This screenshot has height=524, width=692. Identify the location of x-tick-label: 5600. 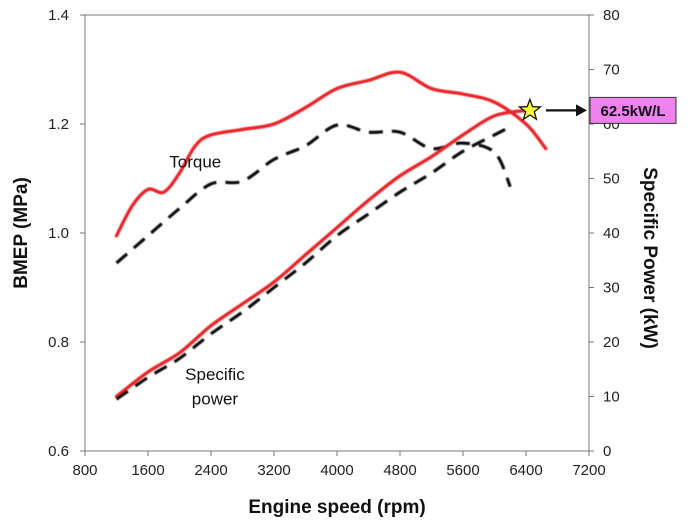
(462, 470).